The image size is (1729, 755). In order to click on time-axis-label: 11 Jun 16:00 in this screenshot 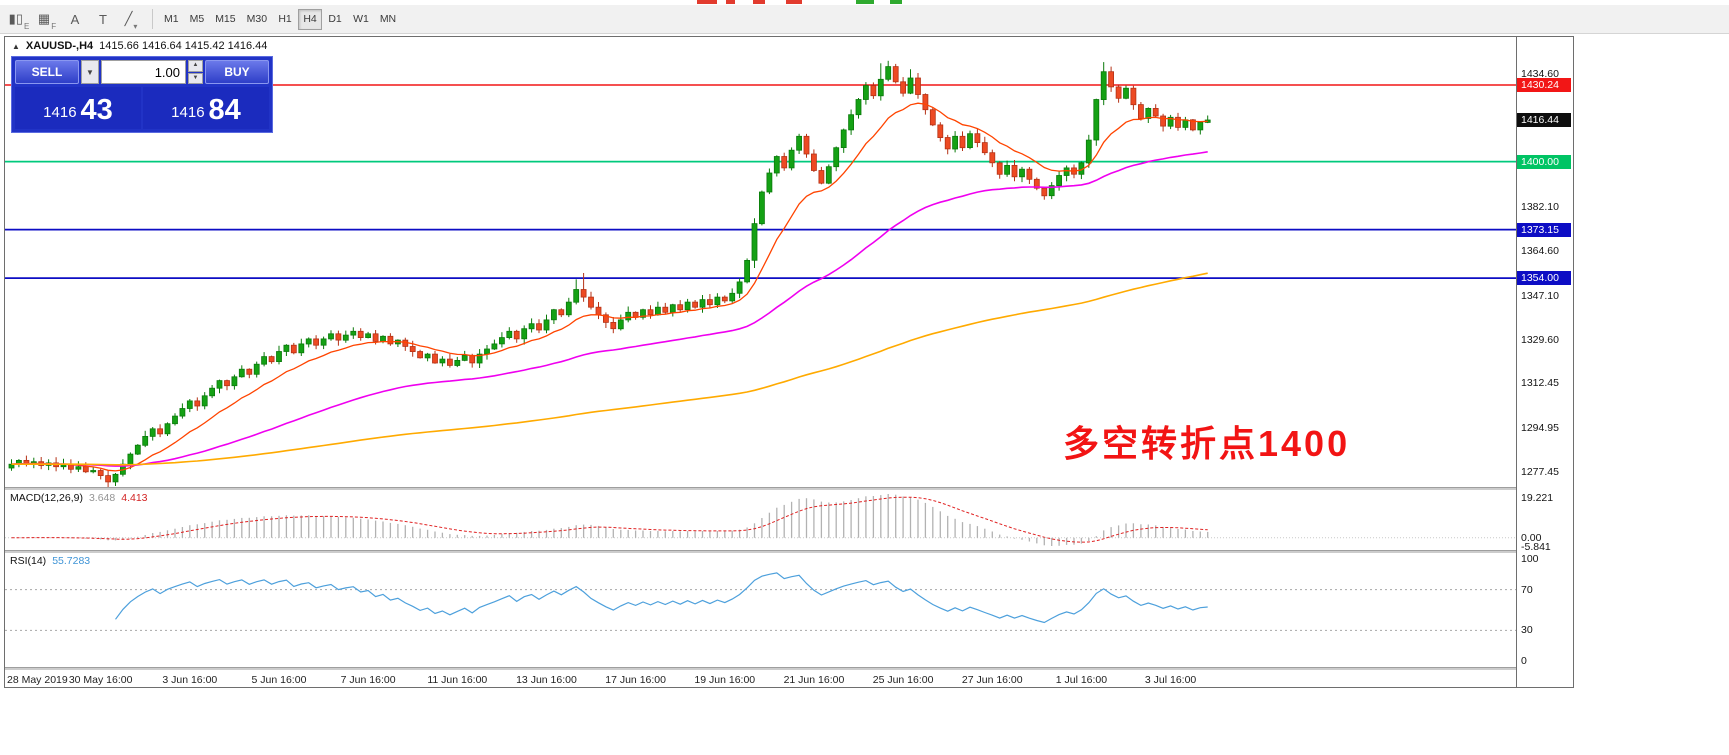, I will do `click(457, 680)`.